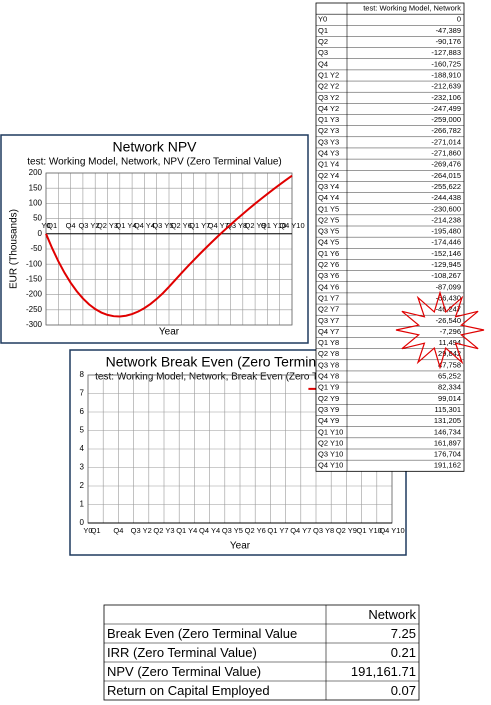  Describe the element at coordinates (323, 30) in the screenshot. I see `table-period: Q1` at that location.